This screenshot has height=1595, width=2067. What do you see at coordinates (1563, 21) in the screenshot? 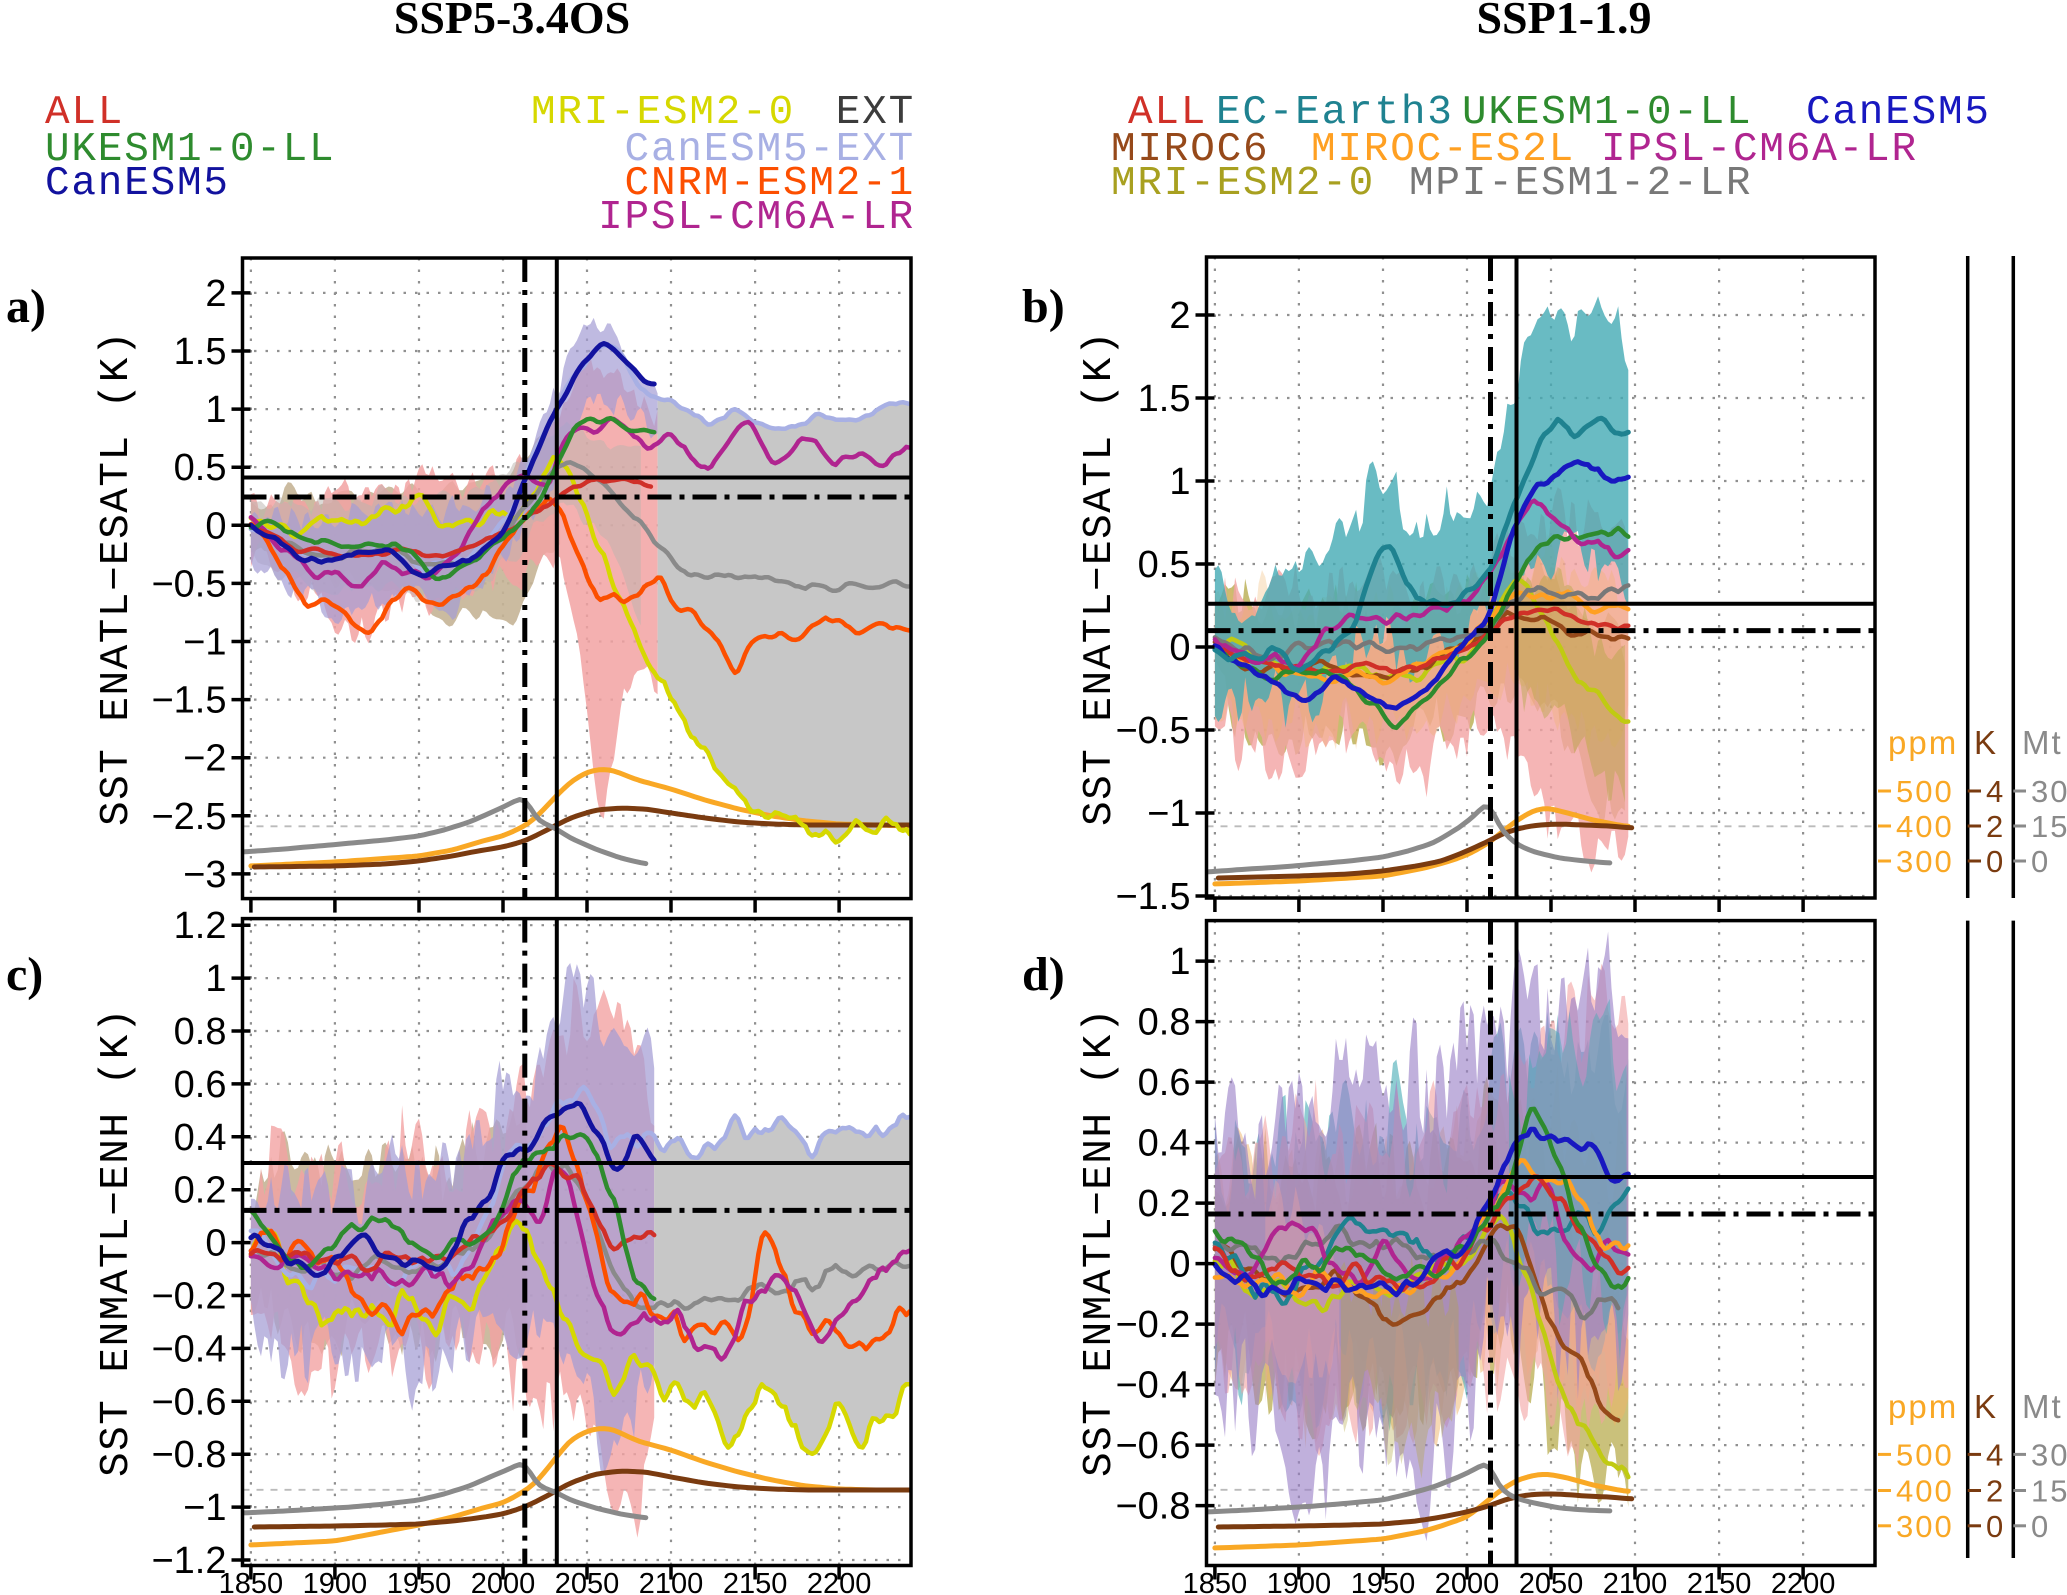
I see `svg-text: SSP1-1.9` at bounding box center [1563, 21].